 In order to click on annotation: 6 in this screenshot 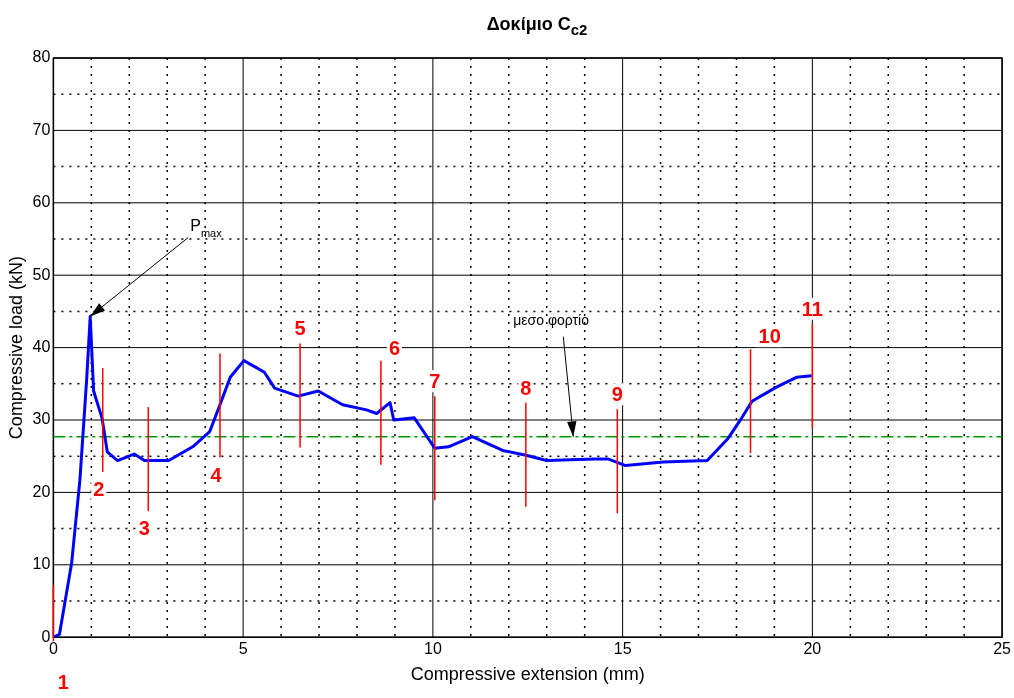, I will do `click(394, 347)`.